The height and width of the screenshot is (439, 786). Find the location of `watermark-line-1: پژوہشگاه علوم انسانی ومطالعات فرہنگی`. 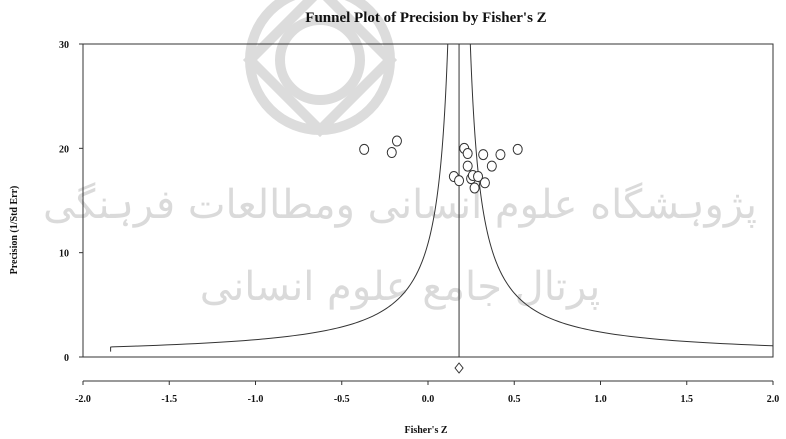

watermark-line-1: پژوہشگاه علوم انسانی ومطالعات فرہنگی is located at coordinates (400, 205).